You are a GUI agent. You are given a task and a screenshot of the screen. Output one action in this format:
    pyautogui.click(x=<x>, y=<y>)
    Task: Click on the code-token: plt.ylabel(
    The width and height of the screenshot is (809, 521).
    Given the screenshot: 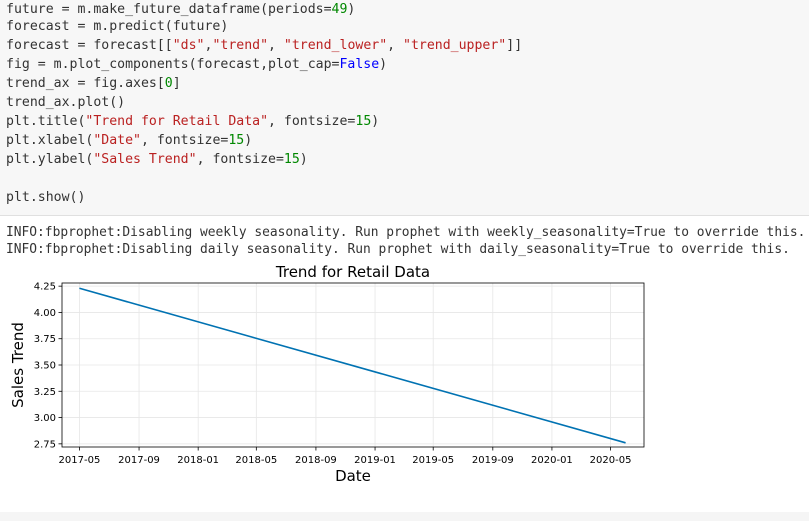 What is the action you would take?
    pyautogui.click(x=50, y=159)
    